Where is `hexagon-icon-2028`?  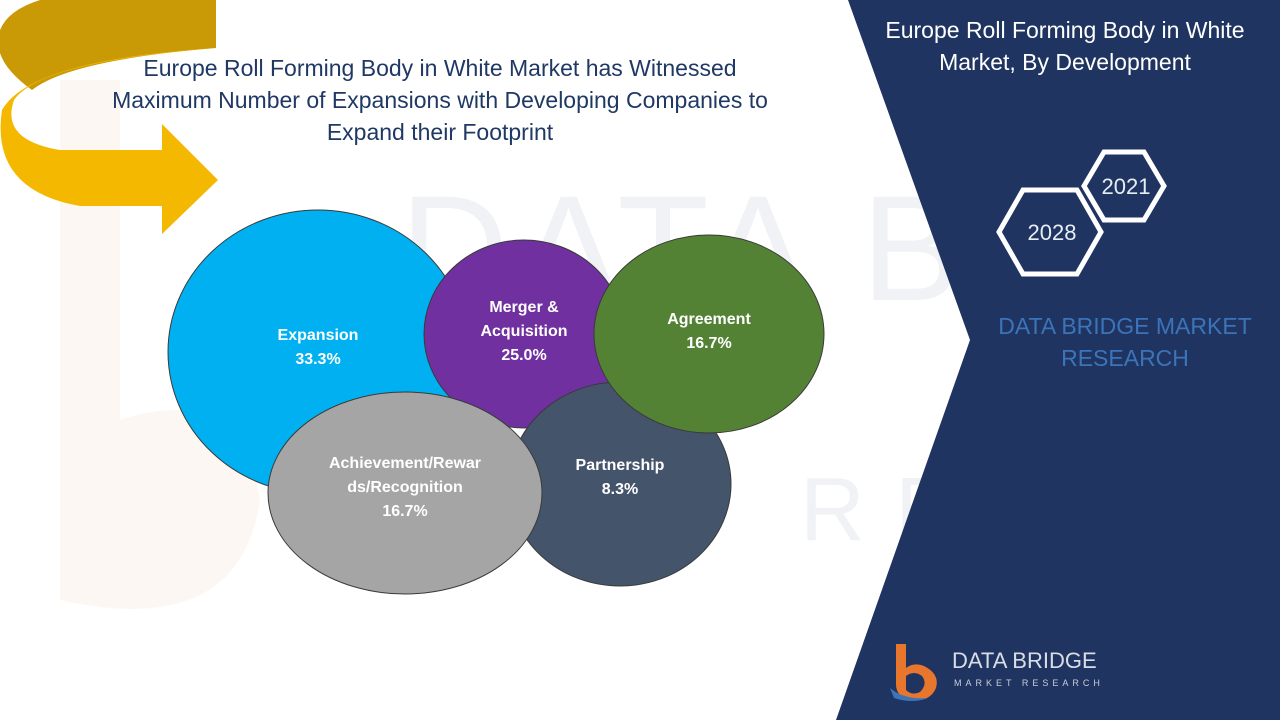
hexagon-icon-2028 is located at coordinates (1050, 232).